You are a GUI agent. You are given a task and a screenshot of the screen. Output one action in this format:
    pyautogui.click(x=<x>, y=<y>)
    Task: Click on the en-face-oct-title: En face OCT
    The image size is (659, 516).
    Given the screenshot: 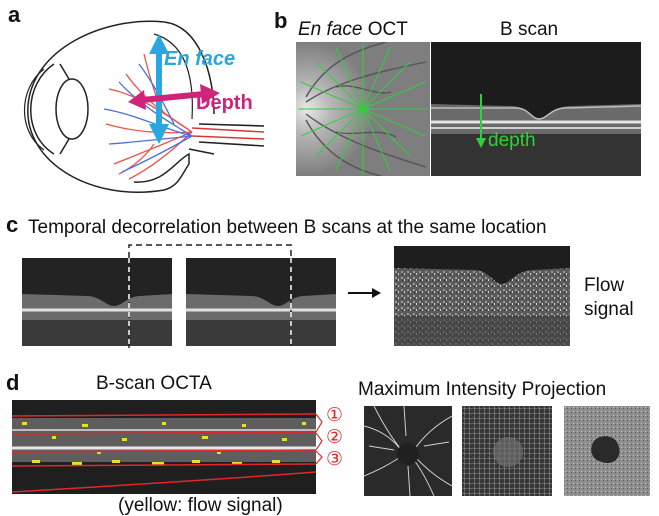 What is the action you would take?
    pyautogui.click(x=353, y=30)
    